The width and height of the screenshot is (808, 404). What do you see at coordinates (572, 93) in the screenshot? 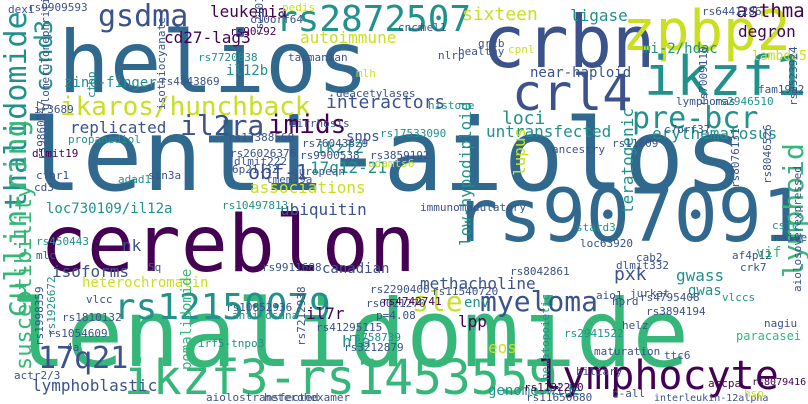
I see `word-crl4: crl4` at bounding box center [572, 93].